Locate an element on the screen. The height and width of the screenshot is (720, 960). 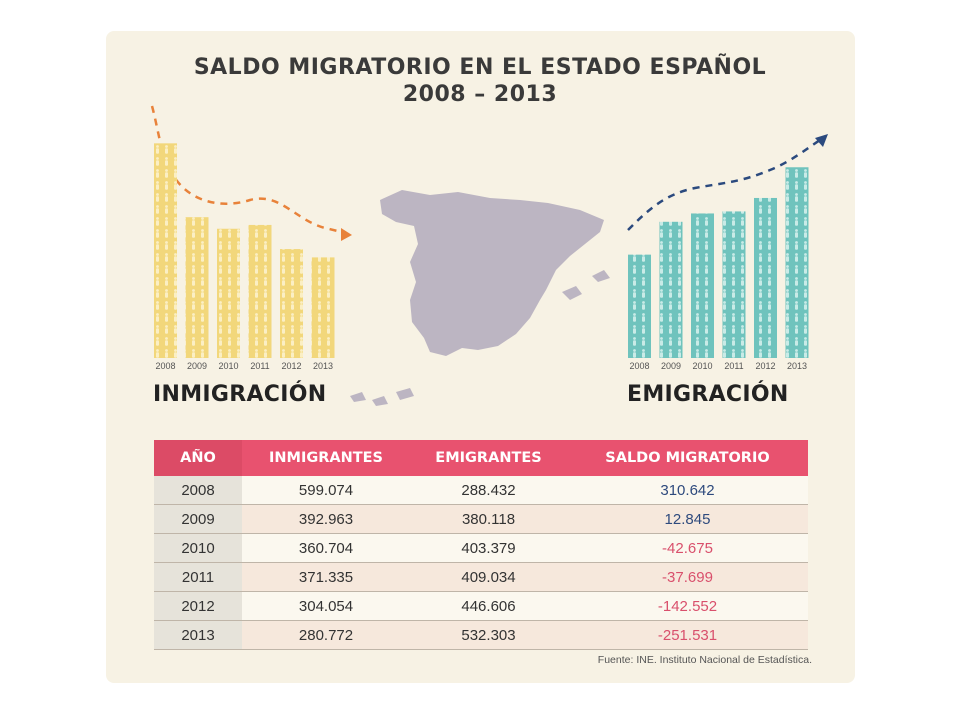
emigracion-arrowhead is located at coordinates (821, 140).